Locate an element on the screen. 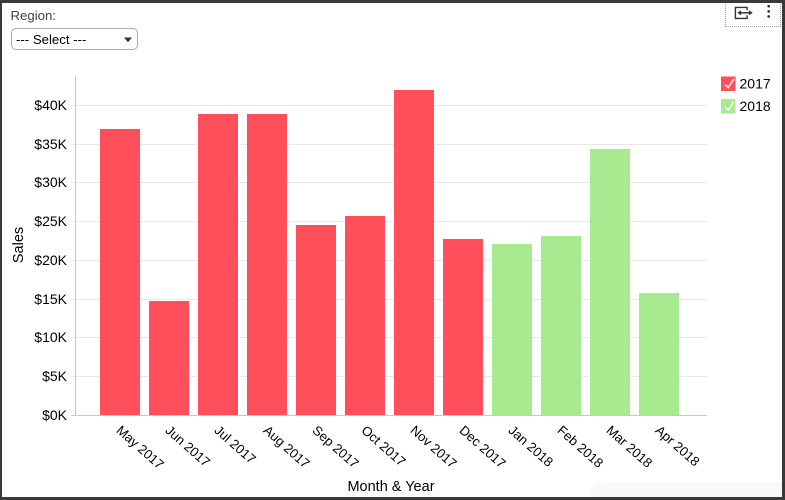 The height and width of the screenshot is (500, 785). svg-text: Mar 2018 is located at coordinates (630, 447).